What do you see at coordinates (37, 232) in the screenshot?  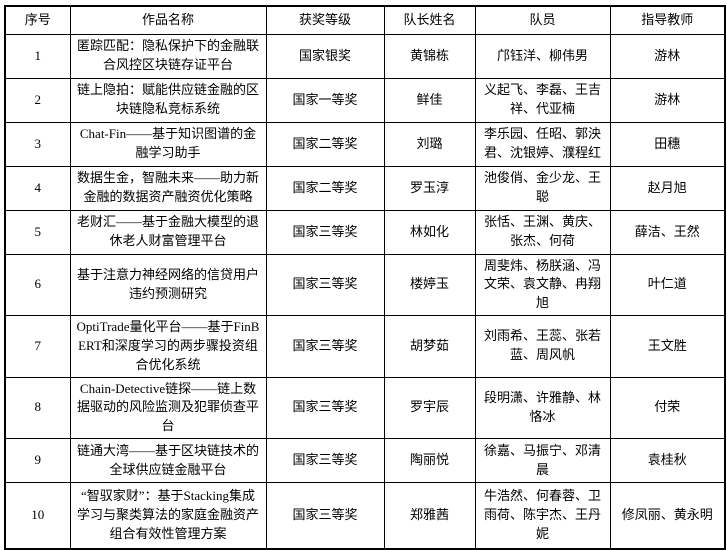 I see `cell-index: 5` at bounding box center [37, 232].